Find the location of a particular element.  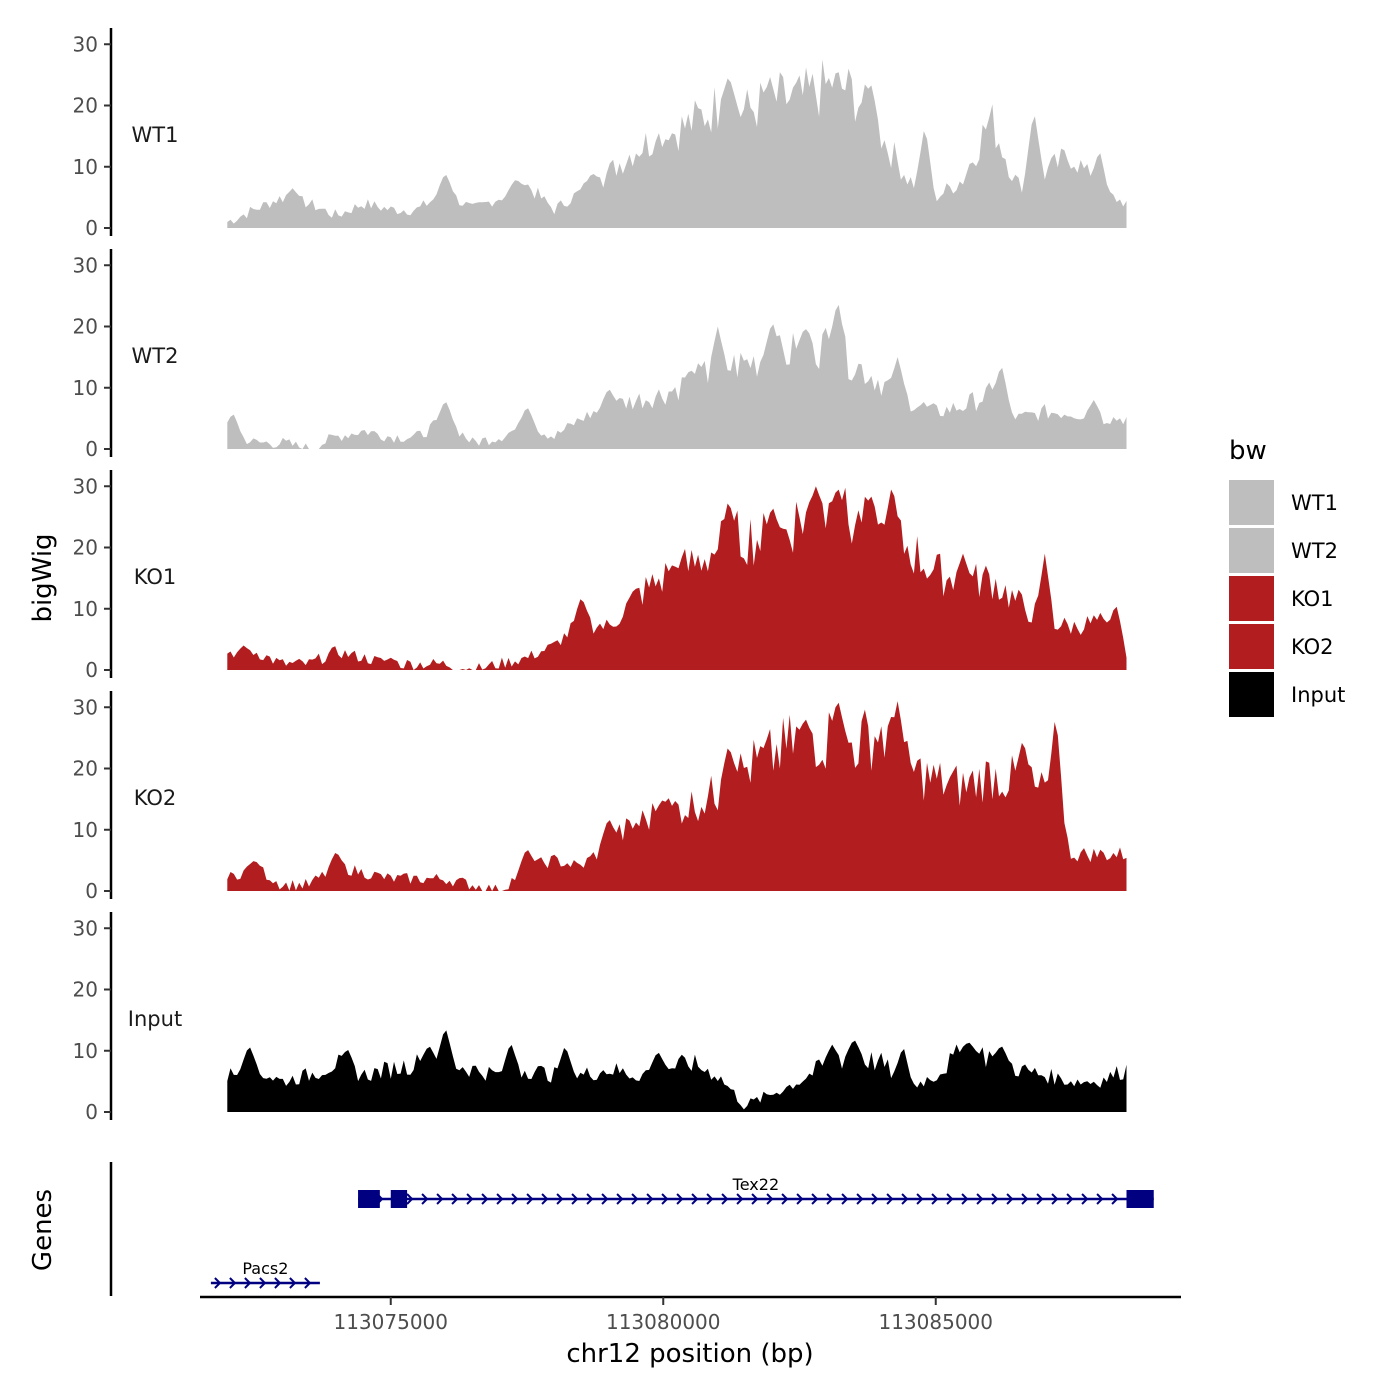

panel-input: 0 10 20 30 Input is located at coordinates (600, 1018).